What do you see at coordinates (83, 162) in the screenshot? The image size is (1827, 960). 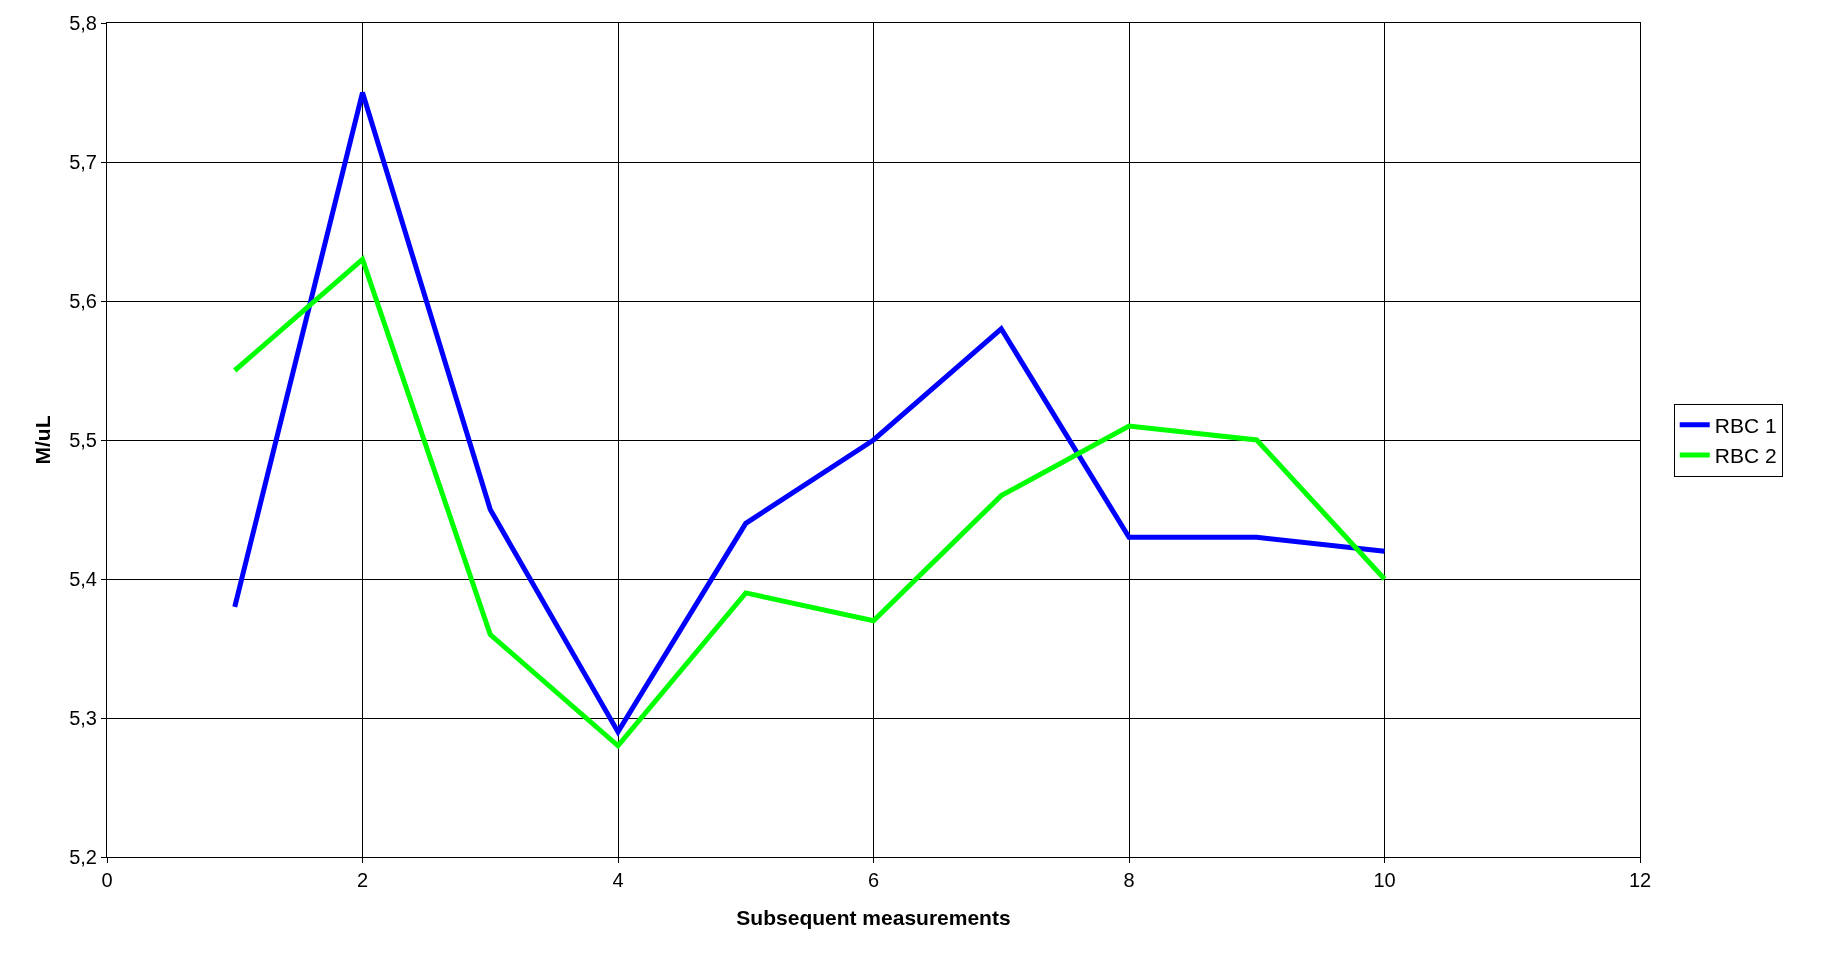 I see `y-tick-label: 5,7` at bounding box center [83, 162].